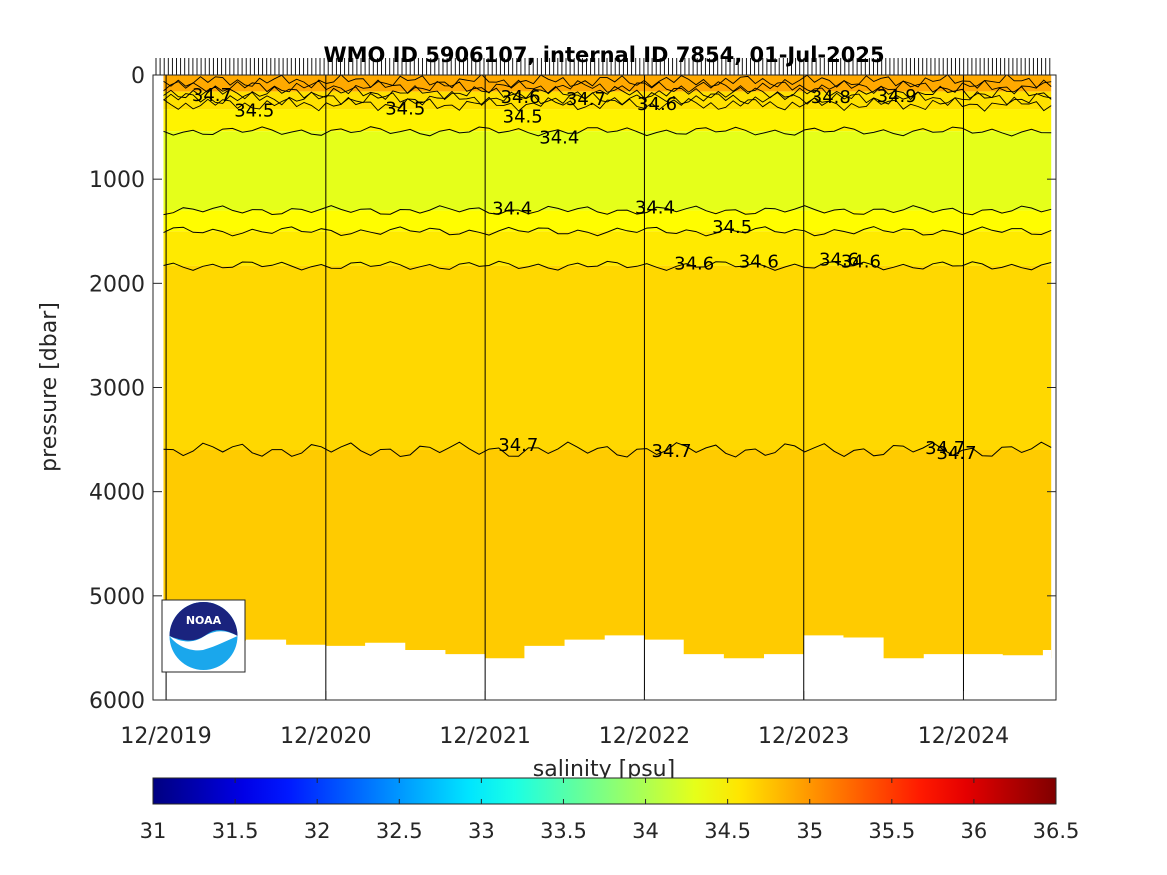 The width and height of the screenshot is (1167, 875). What do you see at coordinates (644, 736) in the screenshot?
I see `x-tick-label: 12/2022` at bounding box center [644, 736].